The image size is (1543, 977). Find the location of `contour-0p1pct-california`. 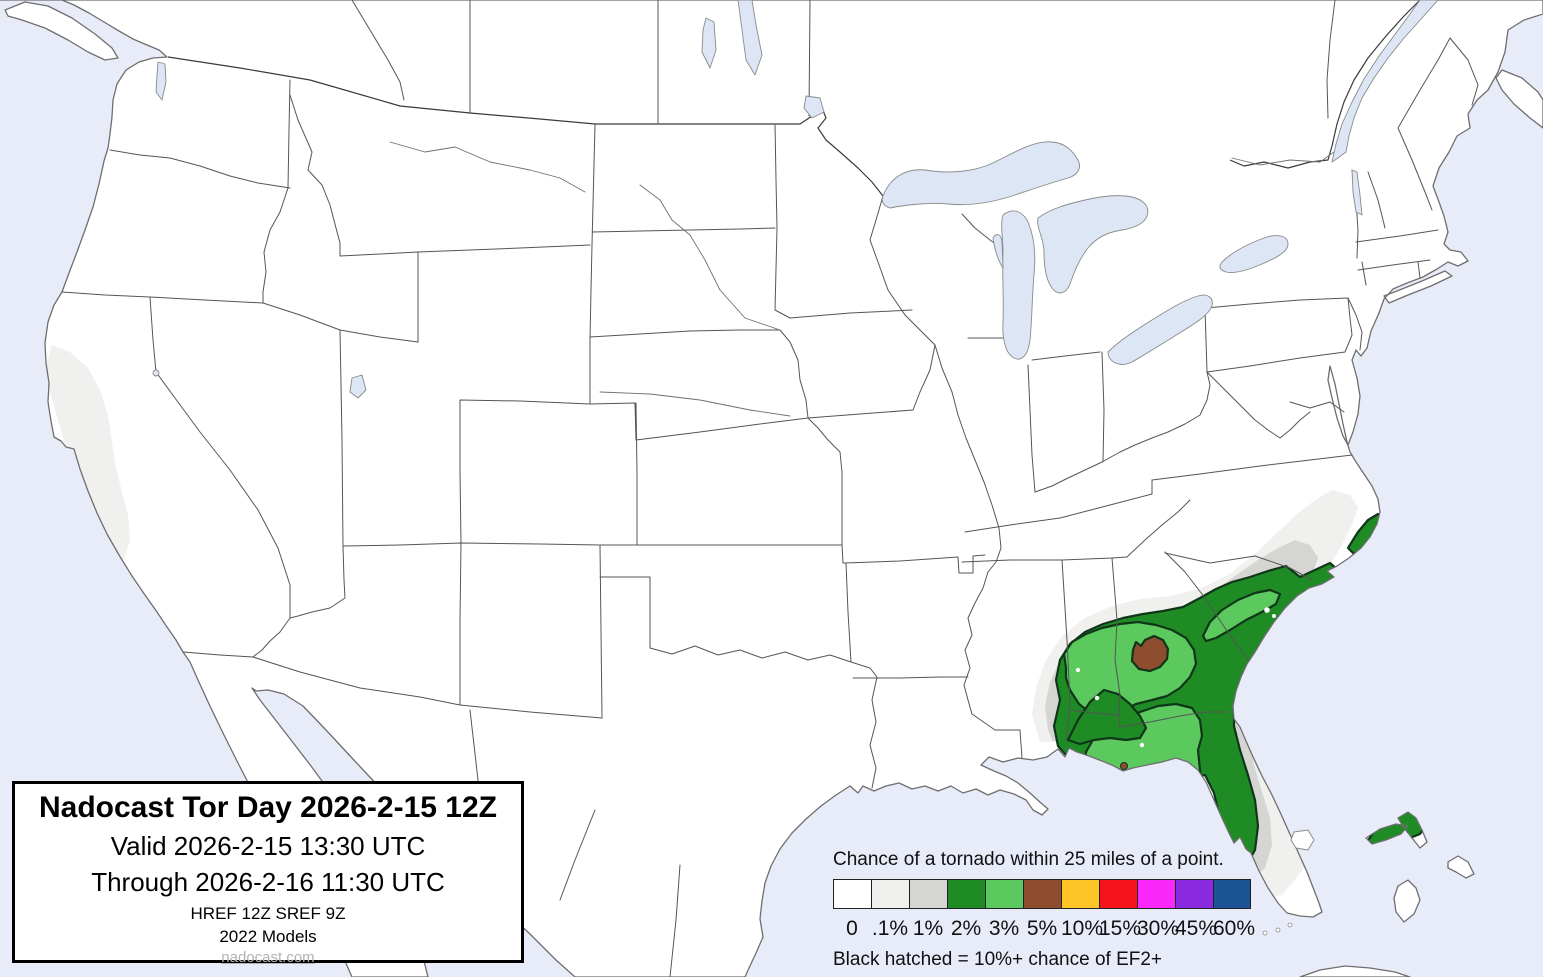

contour-0p1pct-california is located at coordinates (88, 455).